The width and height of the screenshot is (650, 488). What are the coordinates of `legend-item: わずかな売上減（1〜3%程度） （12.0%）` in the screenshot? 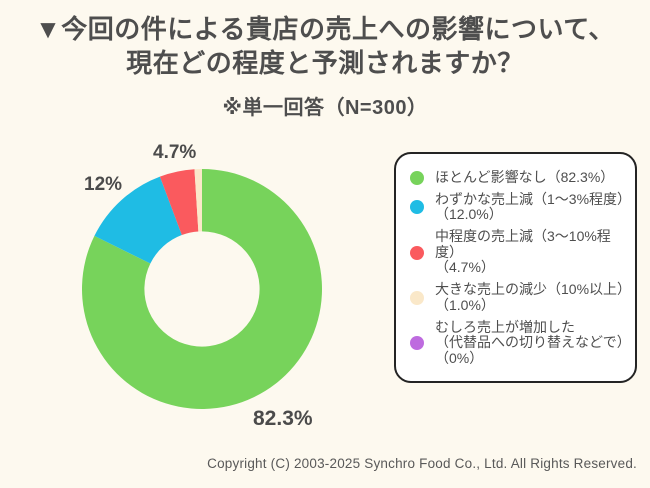 It's located at (521, 206).